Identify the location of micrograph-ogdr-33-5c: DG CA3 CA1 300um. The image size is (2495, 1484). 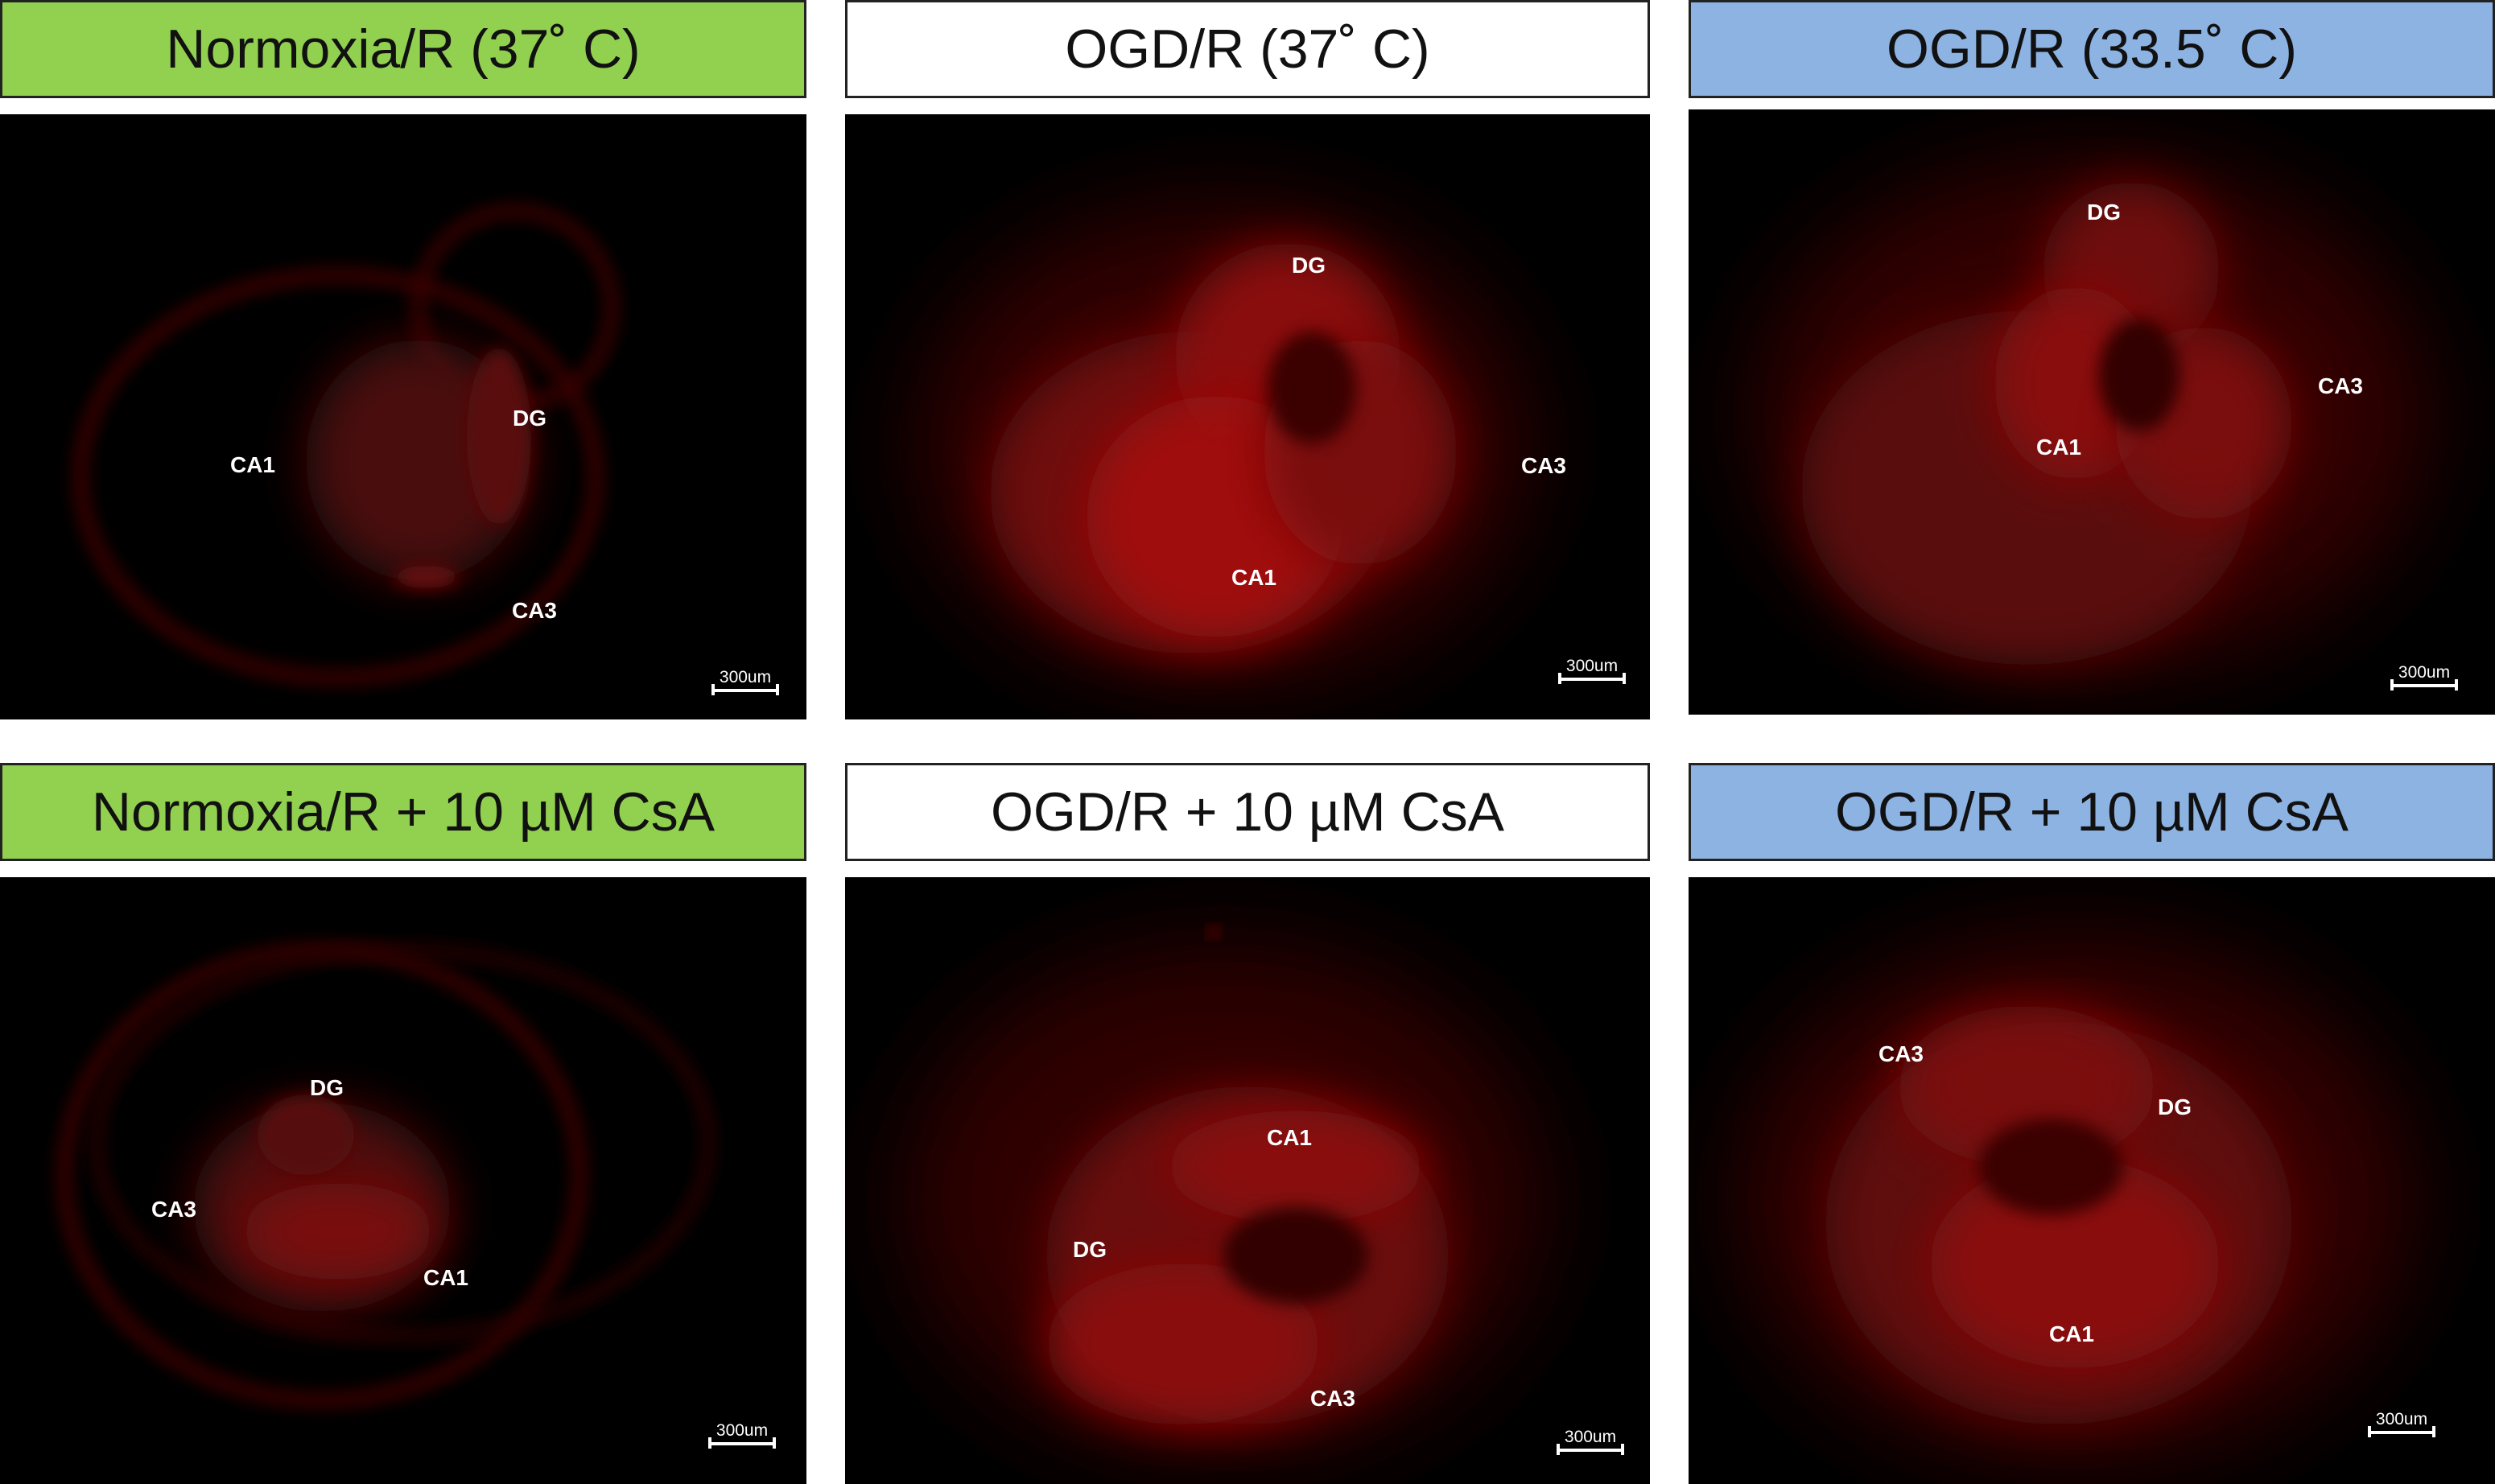
(2092, 412).